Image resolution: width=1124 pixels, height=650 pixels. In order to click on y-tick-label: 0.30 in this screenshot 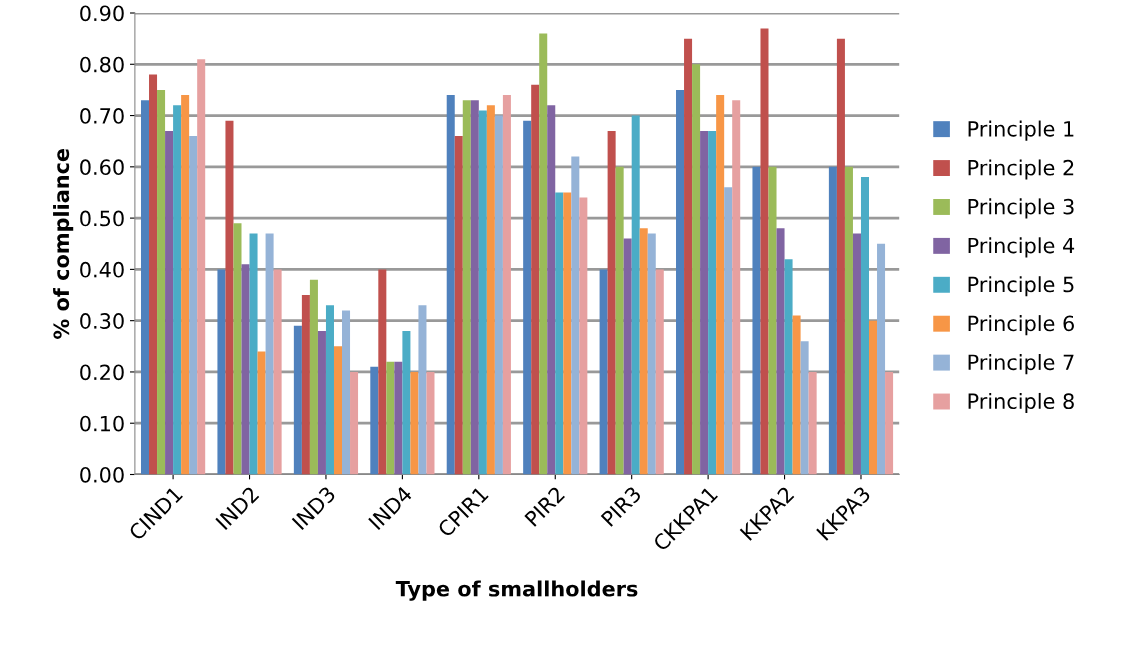, I will do `click(102, 321)`.